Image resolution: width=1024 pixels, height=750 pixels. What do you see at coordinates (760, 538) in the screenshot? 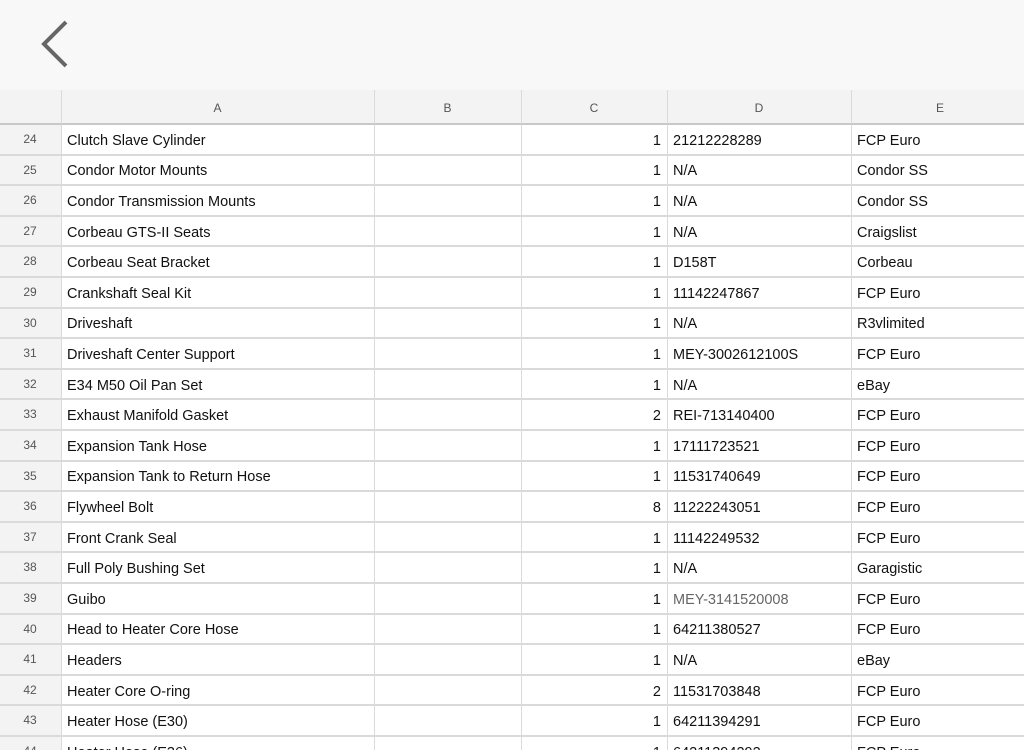
I see `cell-part: 11142249532` at bounding box center [760, 538].